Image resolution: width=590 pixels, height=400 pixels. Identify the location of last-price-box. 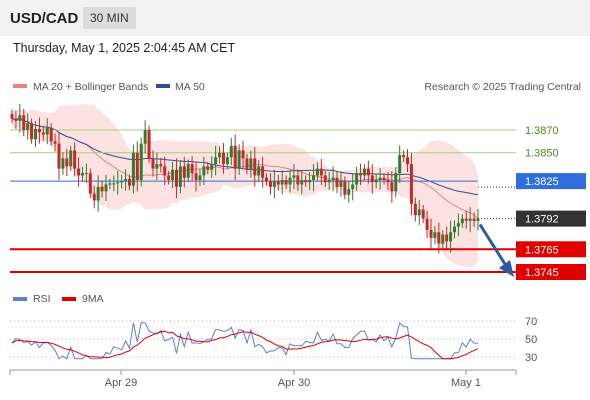
(551, 218).